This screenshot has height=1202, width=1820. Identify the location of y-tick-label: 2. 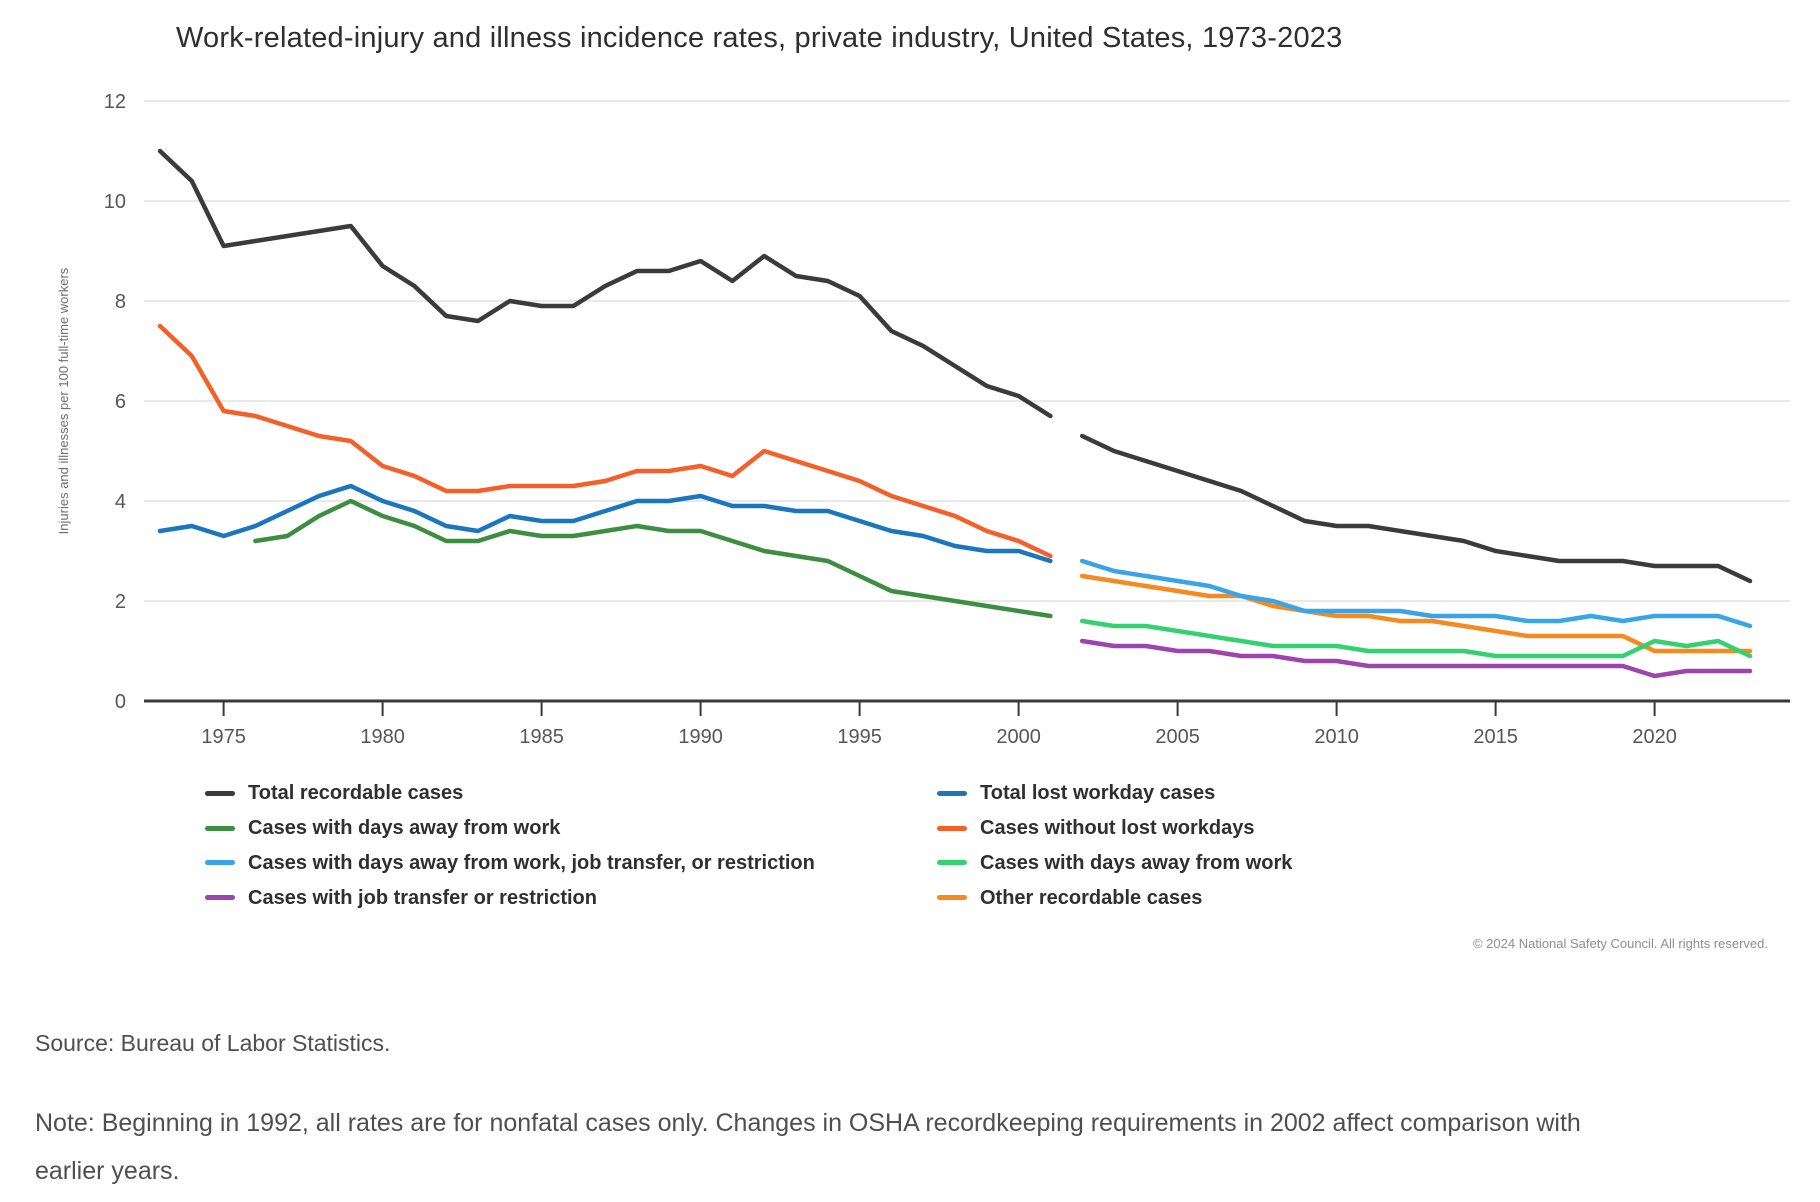
(120, 602).